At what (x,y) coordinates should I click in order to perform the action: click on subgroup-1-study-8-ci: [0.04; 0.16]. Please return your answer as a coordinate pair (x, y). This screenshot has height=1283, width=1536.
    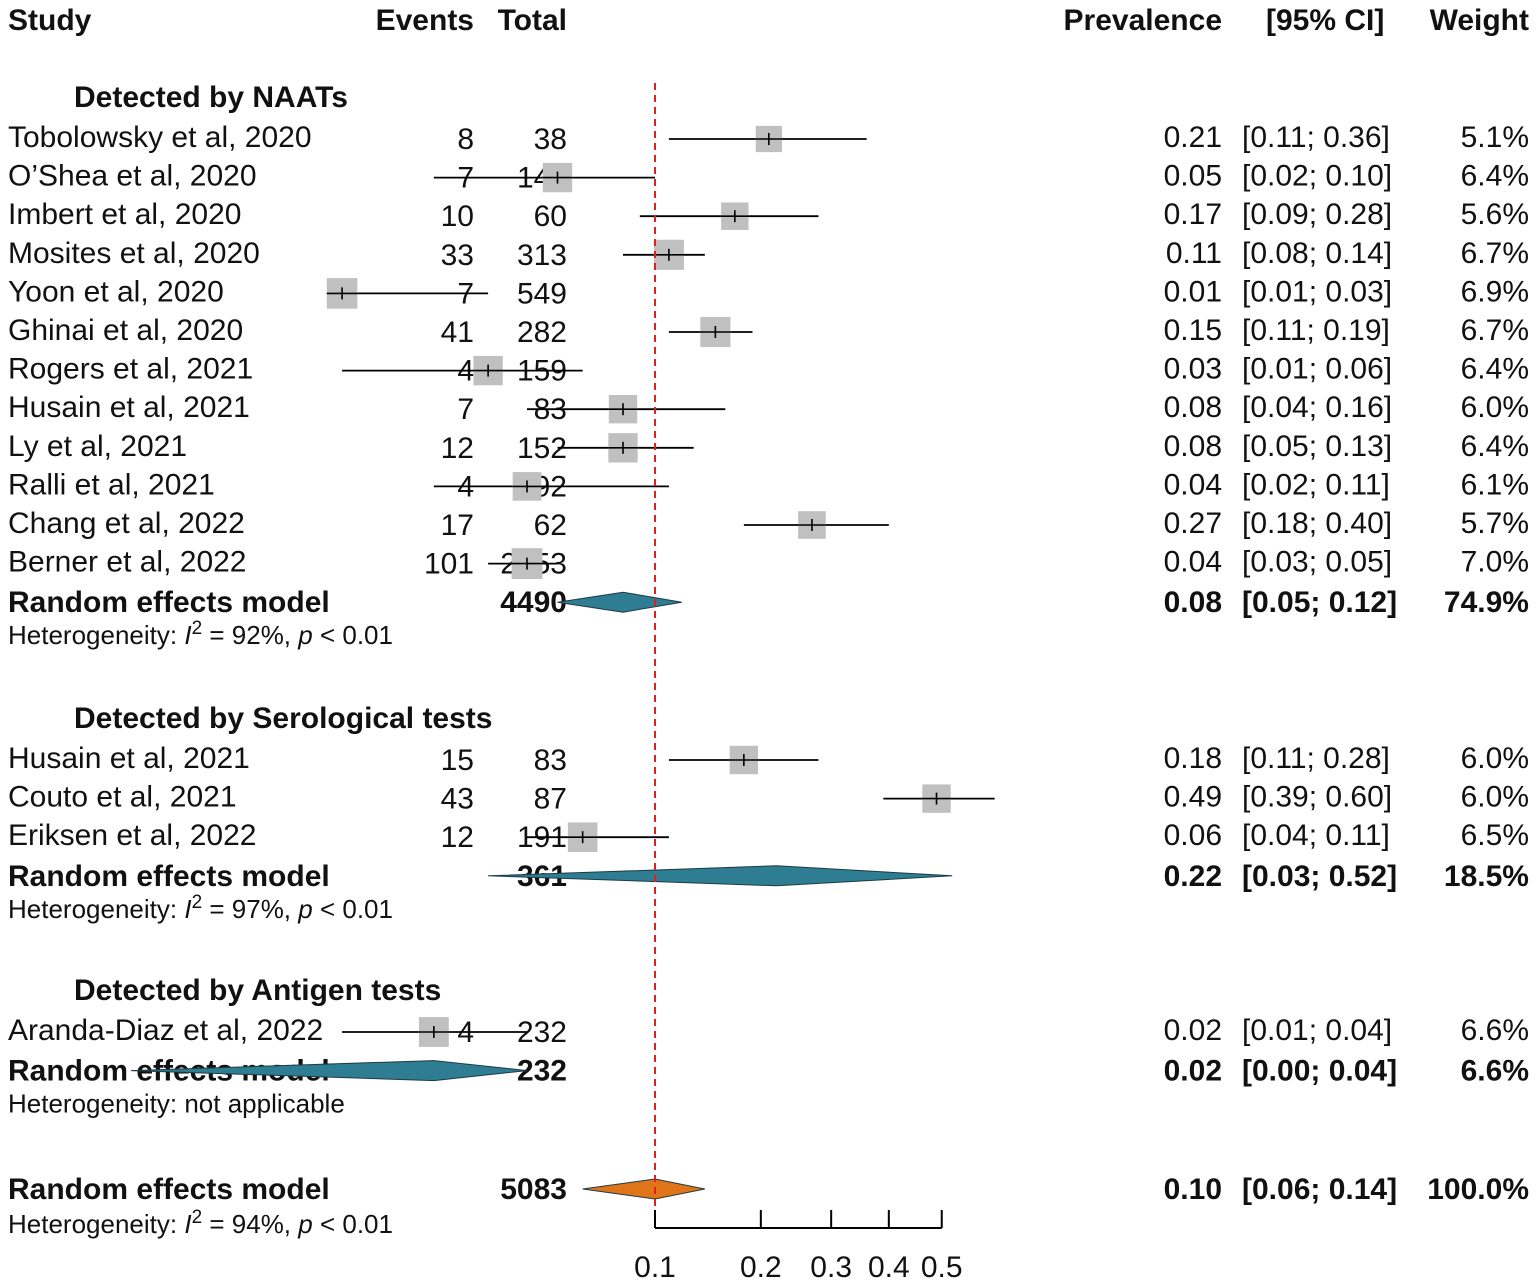
    Looking at the image, I should click on (1317, 407).